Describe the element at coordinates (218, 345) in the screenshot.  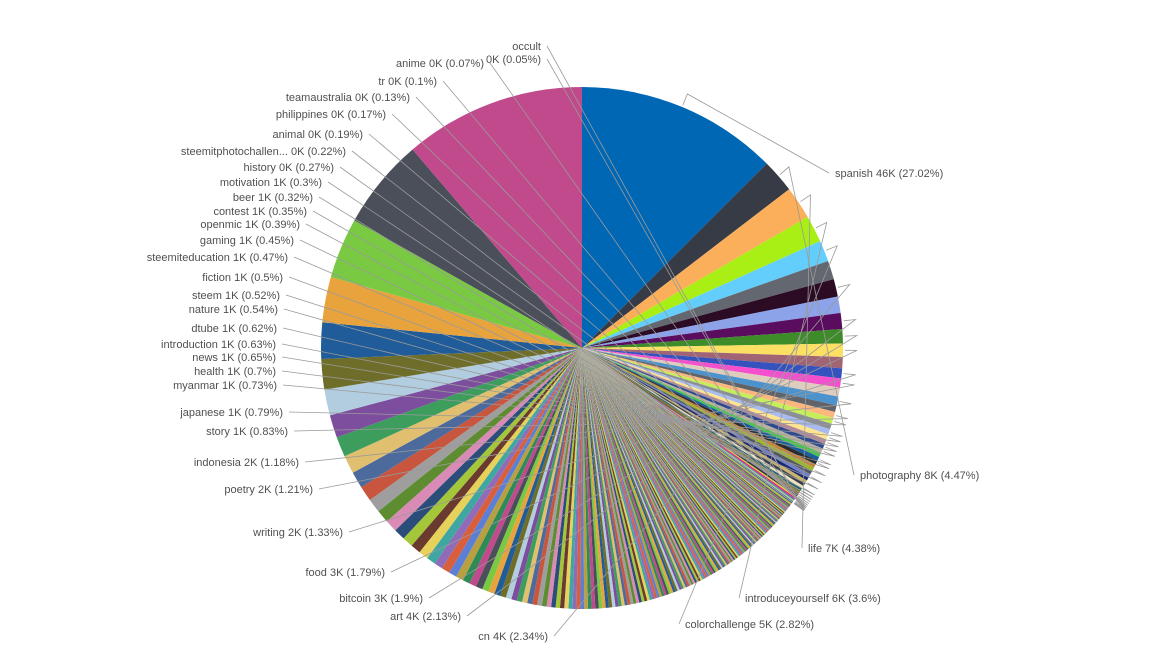
I see `slice-label: introduction 1K (0.63%)` at that location.